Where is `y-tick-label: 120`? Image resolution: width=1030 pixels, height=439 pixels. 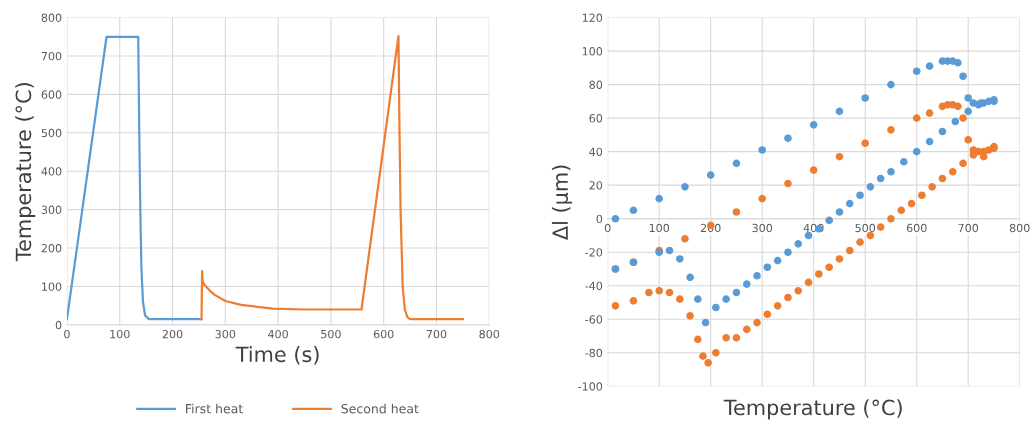
y-tick-label: 120 is located at coordinates (592, 17).